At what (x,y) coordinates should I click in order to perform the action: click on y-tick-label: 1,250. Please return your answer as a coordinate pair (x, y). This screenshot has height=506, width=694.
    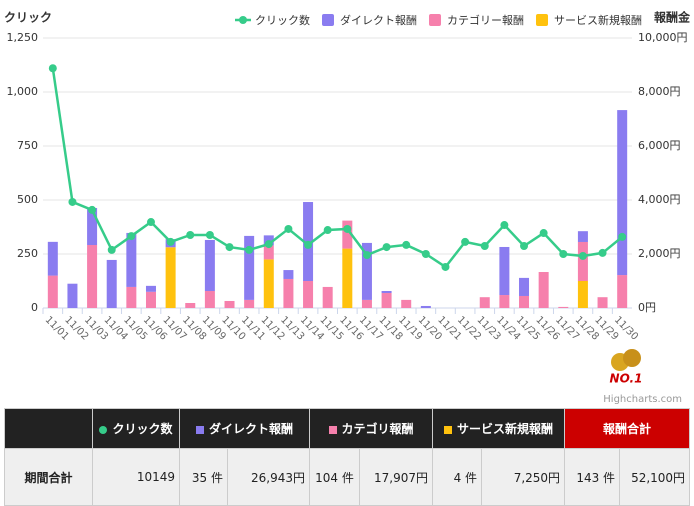
    Looking at the image, I should click on (23, 37).